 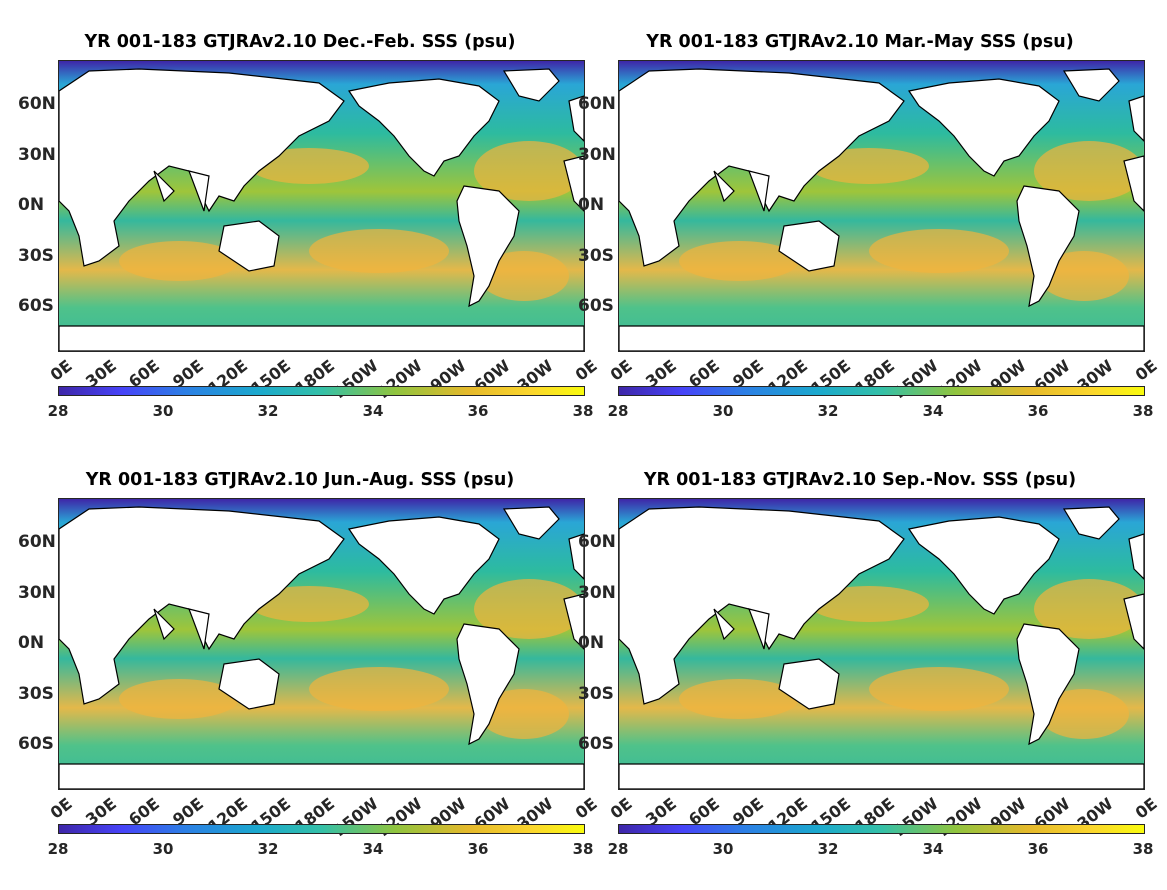 What do you see at coordinates (860, 42) in the screenshot?
I see `panel-title: YR 001-183 GTJRAv2.10 Mar.-May SSS (psu)` at bounding box center [860, 42].